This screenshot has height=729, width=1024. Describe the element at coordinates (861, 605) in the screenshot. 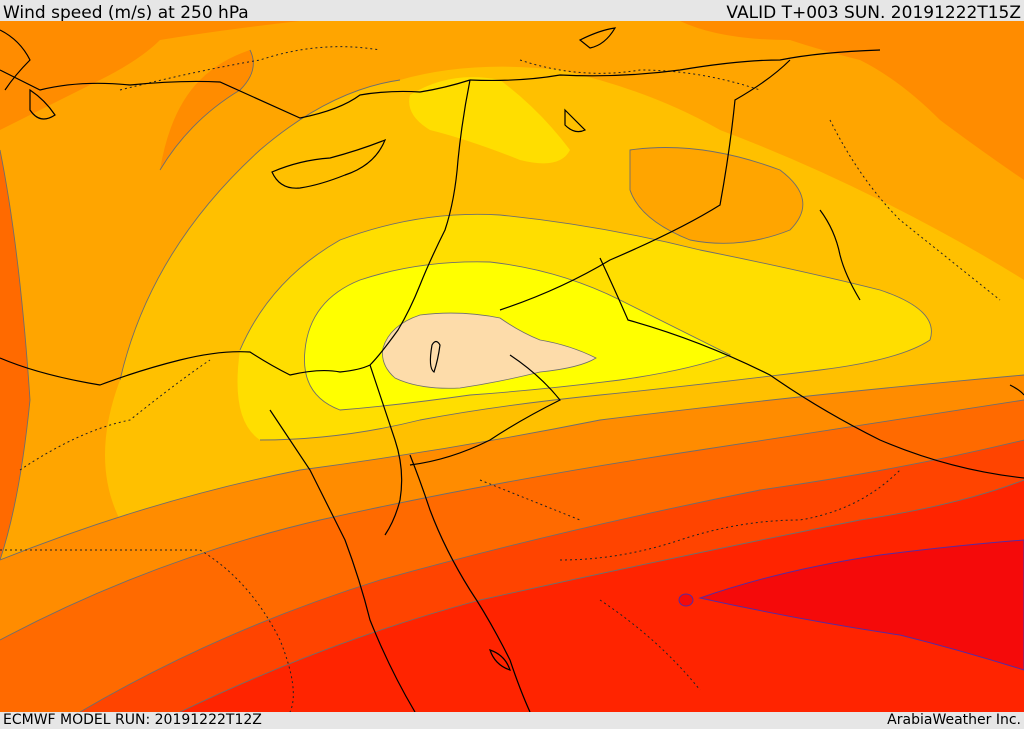

I see `band-deep-red-core` at that location.